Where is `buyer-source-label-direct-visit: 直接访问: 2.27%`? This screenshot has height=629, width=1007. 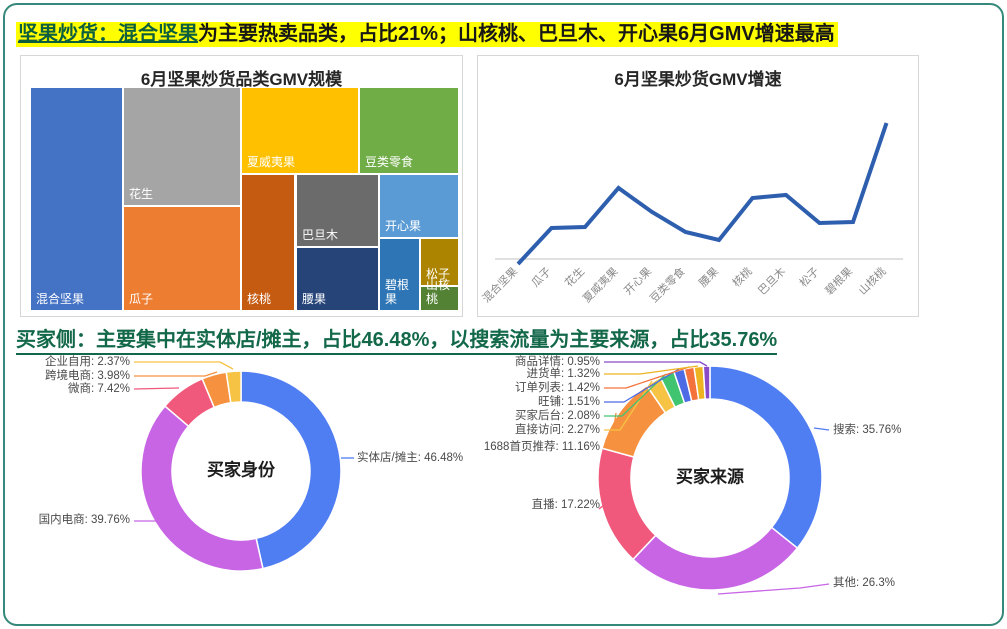 buyer-source-label-direct-visit: 直接访问: 2.27% is located at coordinates (557, 429).